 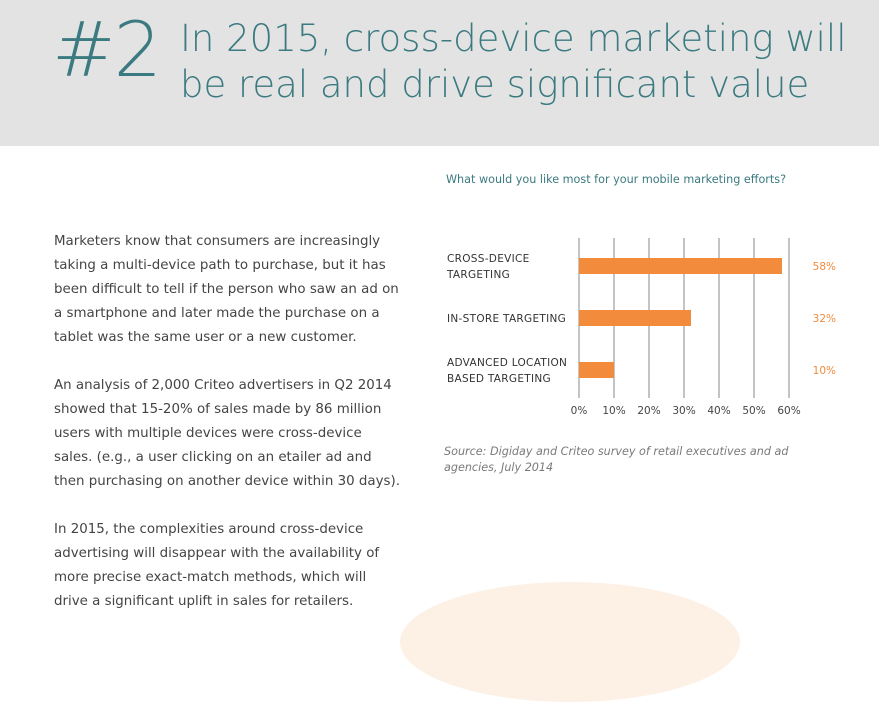 I want to click on category-label: ADVANCED LOCATION, so click(x=507, y=363).